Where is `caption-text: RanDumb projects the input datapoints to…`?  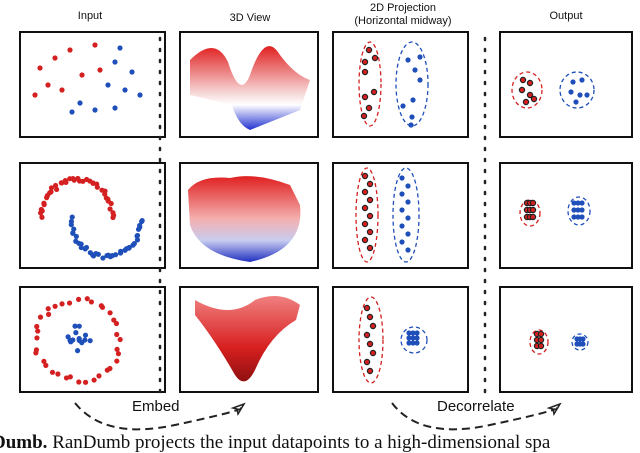
caption-text: RanDumb projects the input datapoints to… is located at coordinates (299, 442).